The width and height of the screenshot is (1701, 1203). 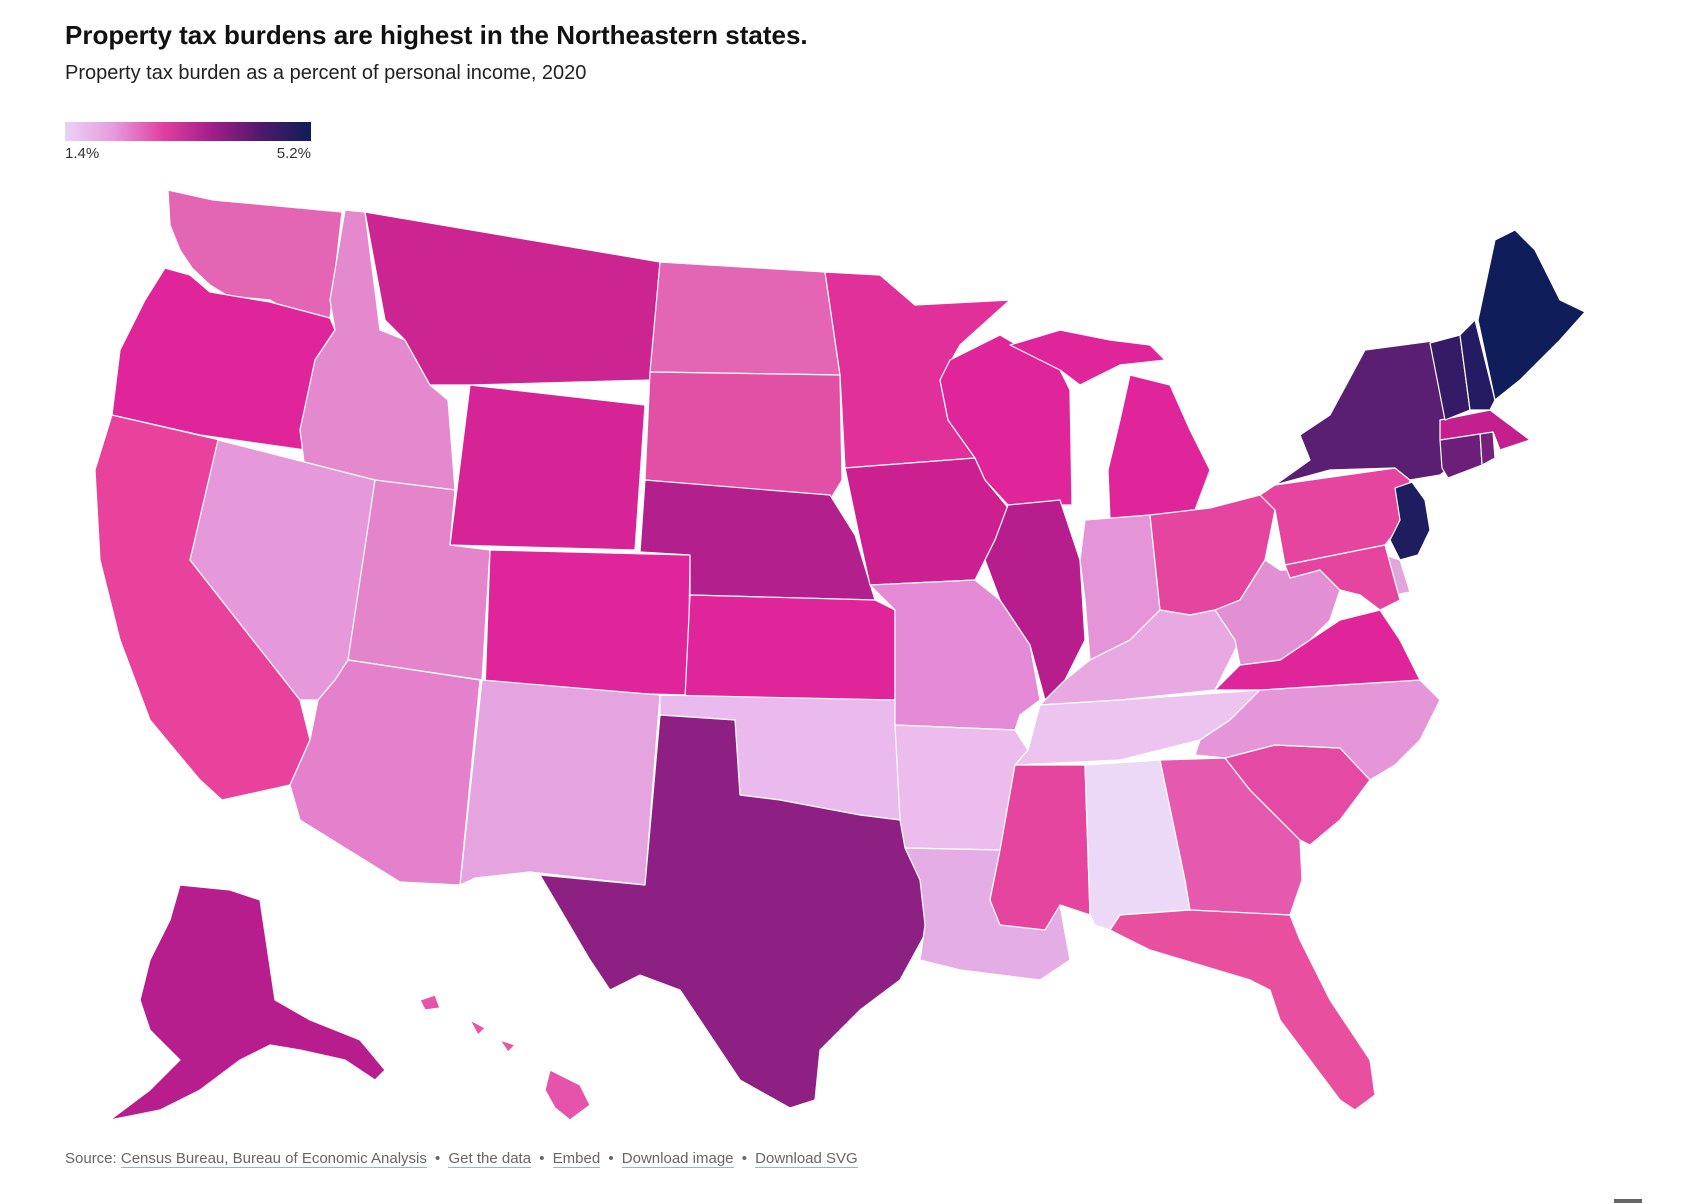 What do you see at coordinates (91, 1158) in the screenshot?
I see `source-prefix: Source:` at bounding box center [91, 1158].